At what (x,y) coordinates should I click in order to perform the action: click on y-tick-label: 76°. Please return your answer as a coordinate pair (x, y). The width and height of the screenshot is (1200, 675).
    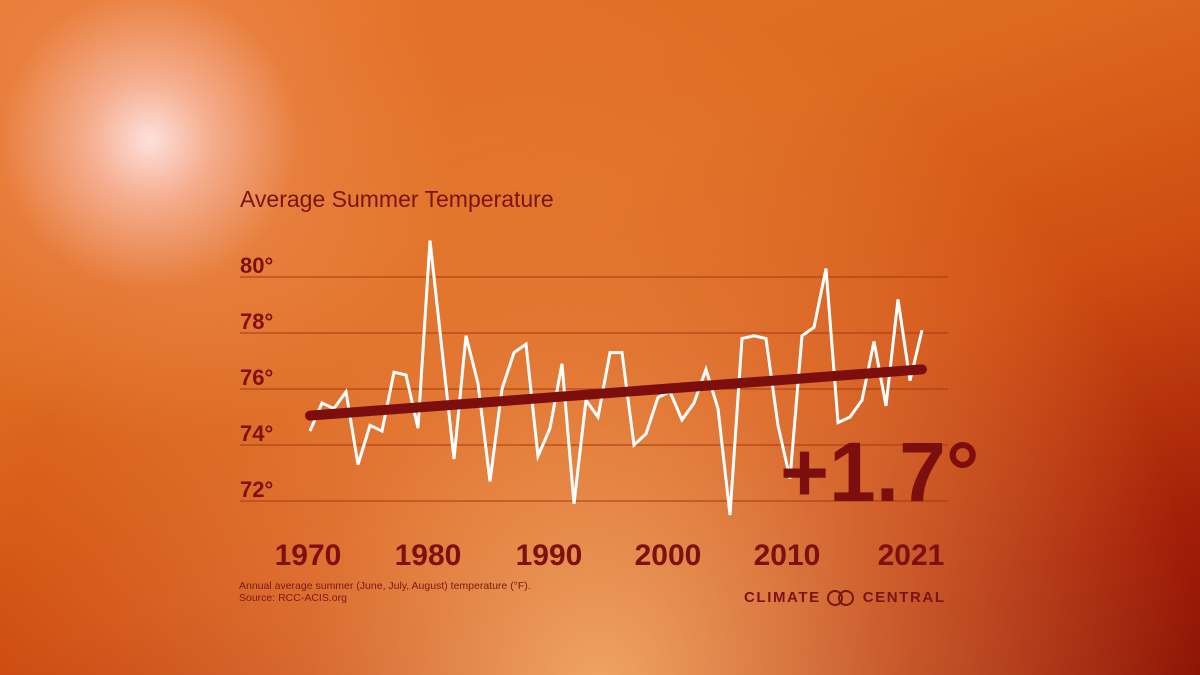
    Looking at the image, I should click on (256, 377).